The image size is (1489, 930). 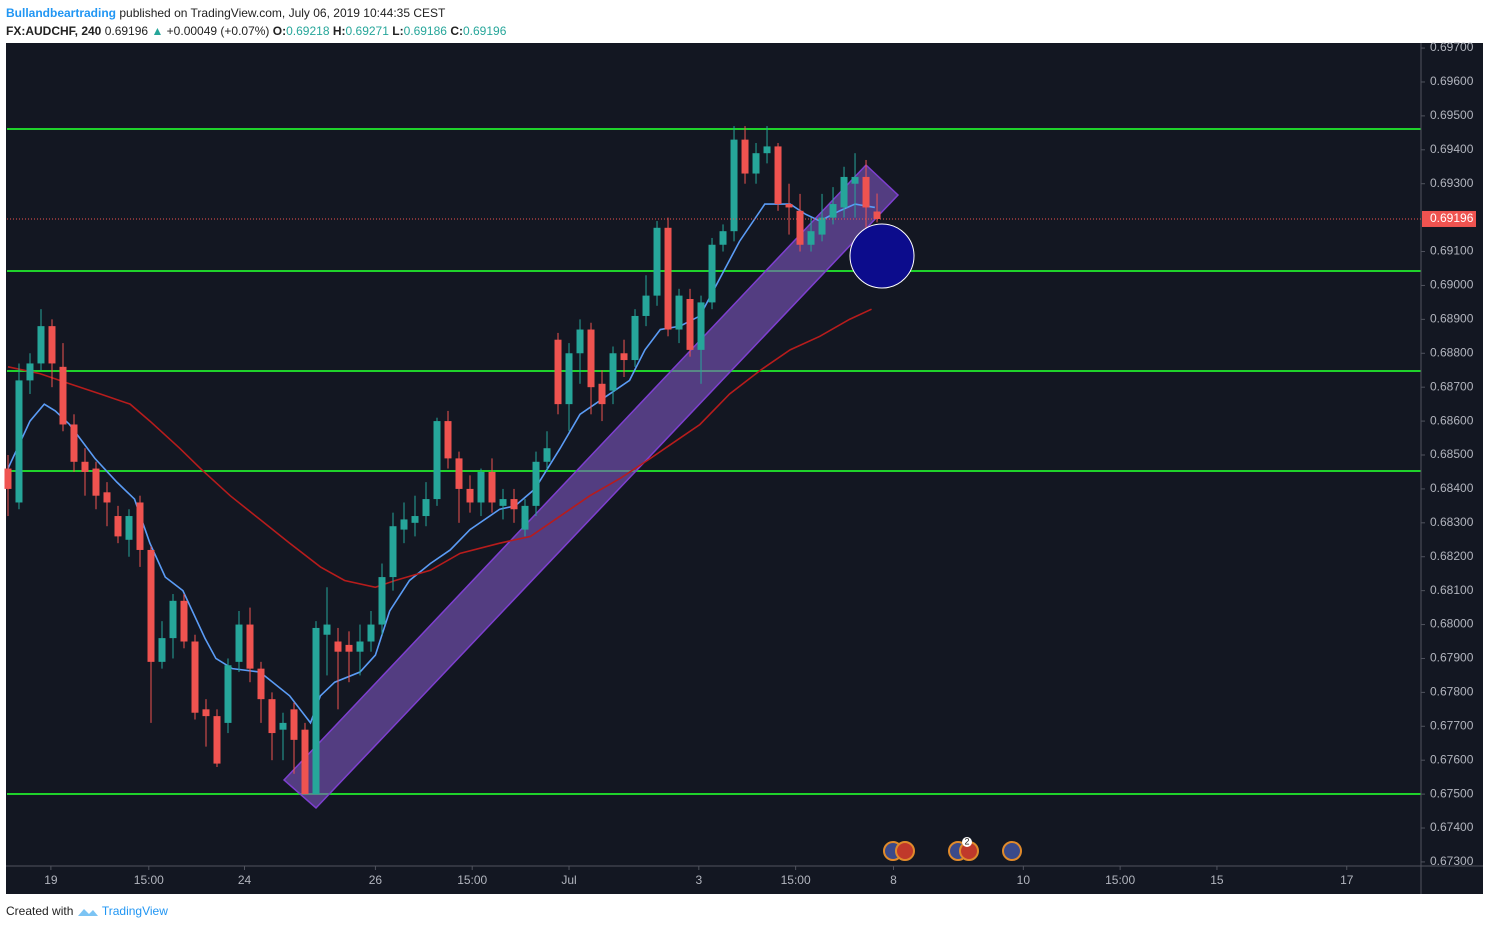 I want to click on y-tick-label: 0.67500, so click(x=1452, y=793).